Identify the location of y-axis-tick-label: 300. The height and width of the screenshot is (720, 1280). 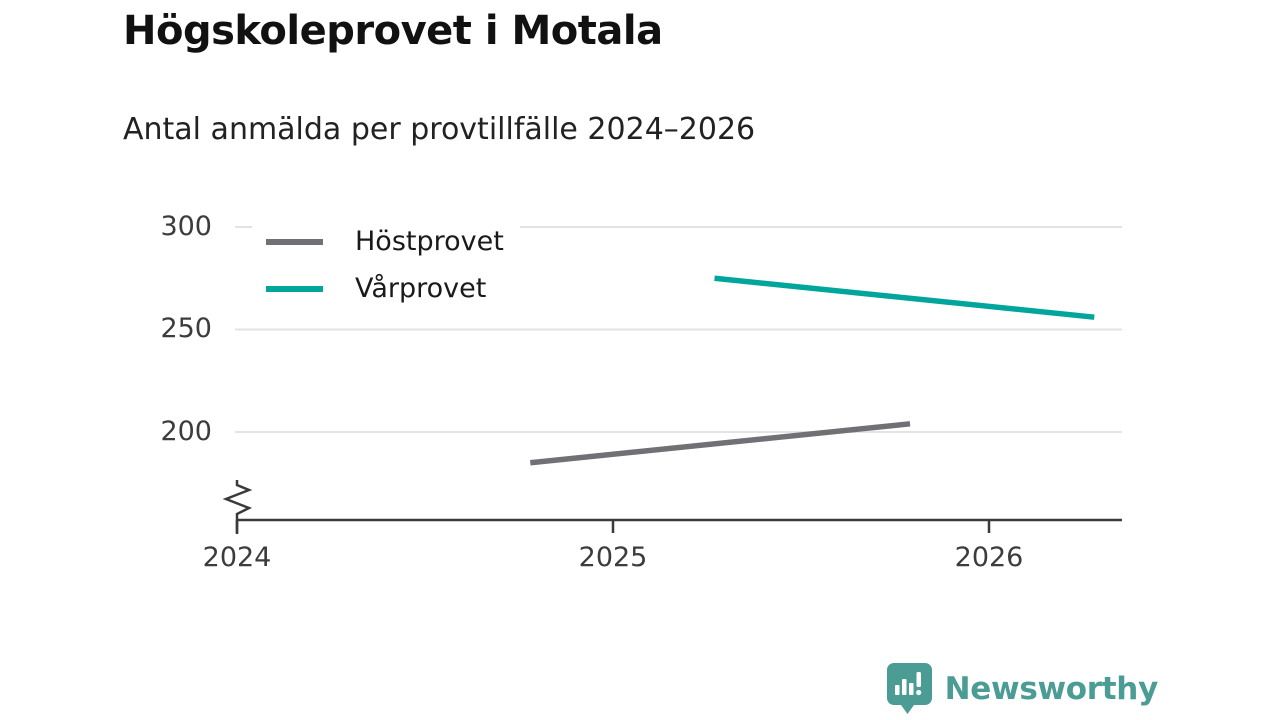
(186, 226).